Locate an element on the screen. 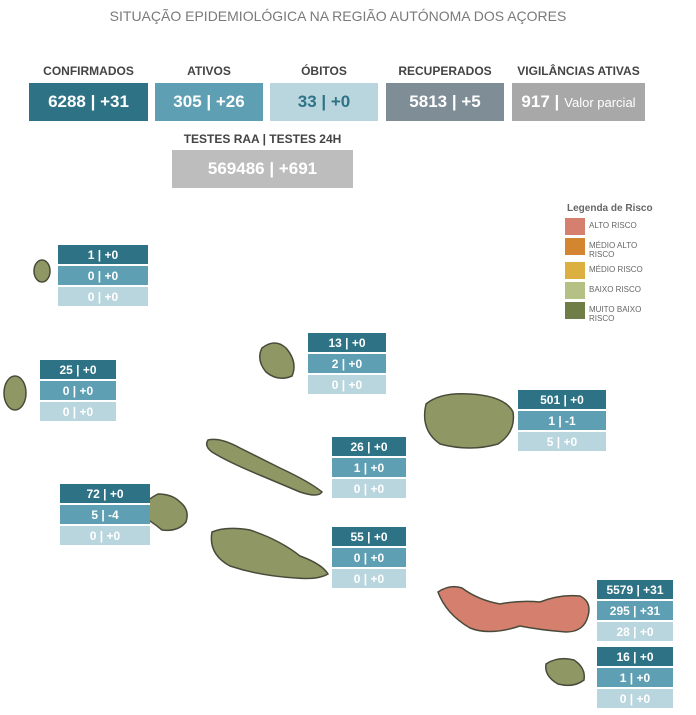 Image resolution: width=696 pixels, height=715 pixels. kpi-card: 5813 | +5 is located at coordinates (445, 102).